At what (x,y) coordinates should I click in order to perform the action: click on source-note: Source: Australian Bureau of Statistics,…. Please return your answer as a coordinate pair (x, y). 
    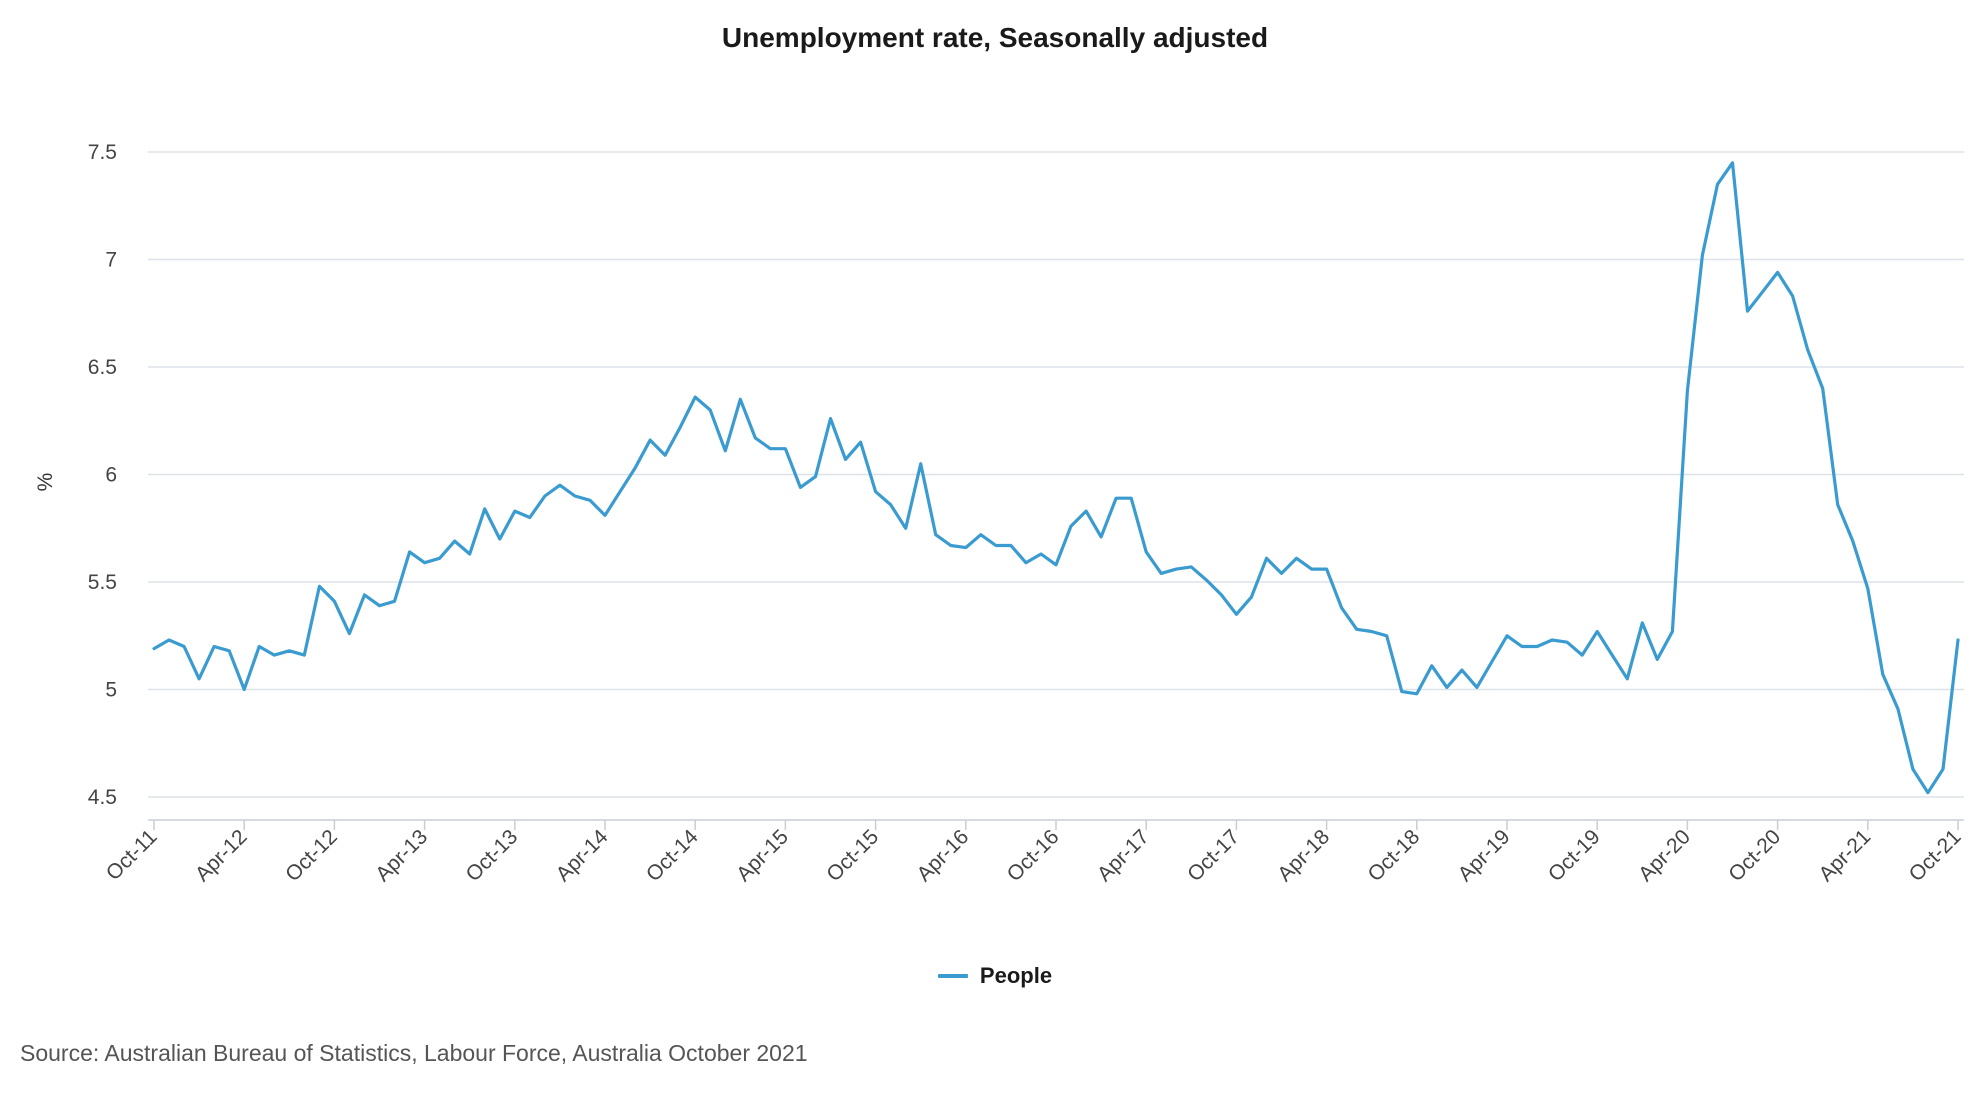
    Looking at the image, I should click on (414, 1053).